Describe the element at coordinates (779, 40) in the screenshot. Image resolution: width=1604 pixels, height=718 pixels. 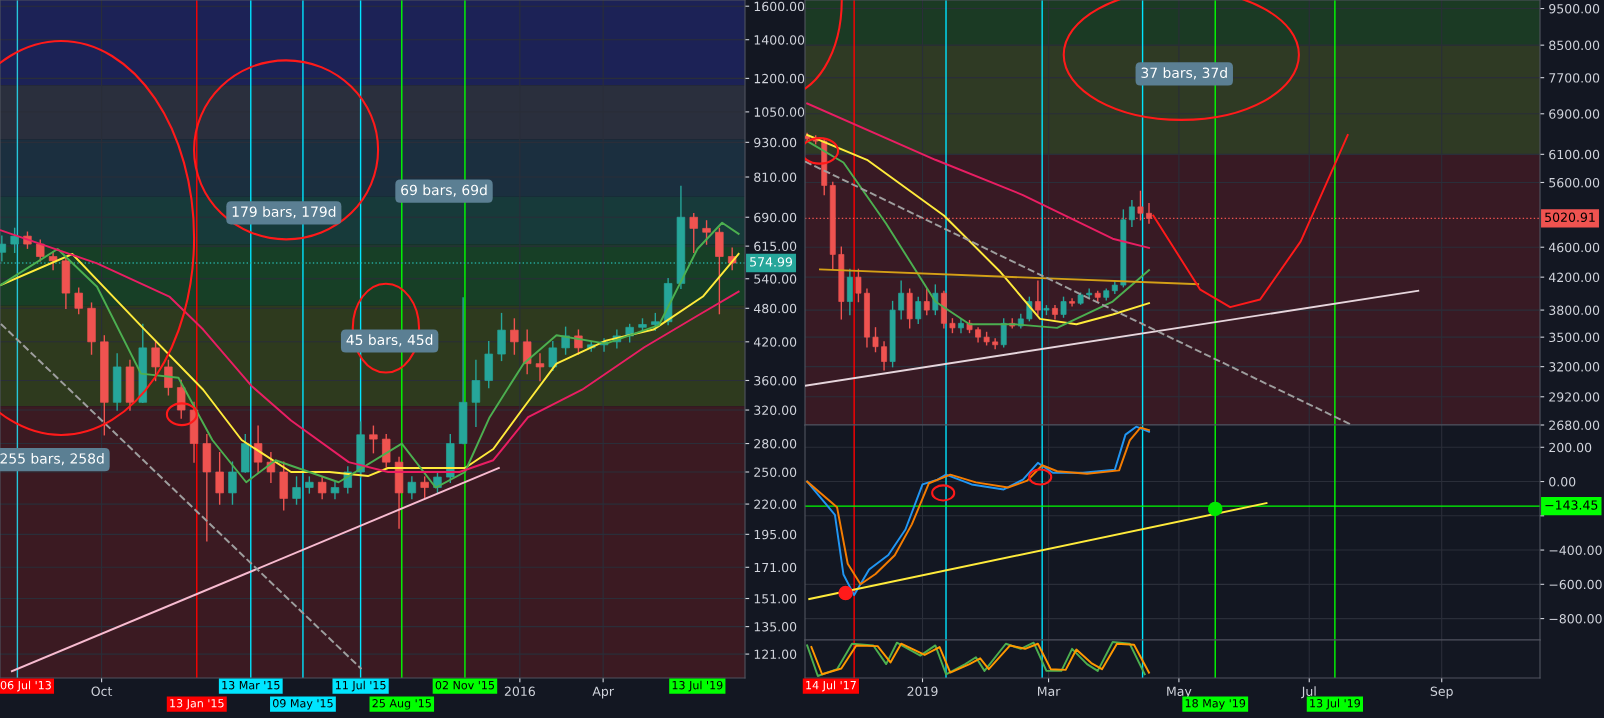
I see `y-tick-label: 1400.00` at that location.